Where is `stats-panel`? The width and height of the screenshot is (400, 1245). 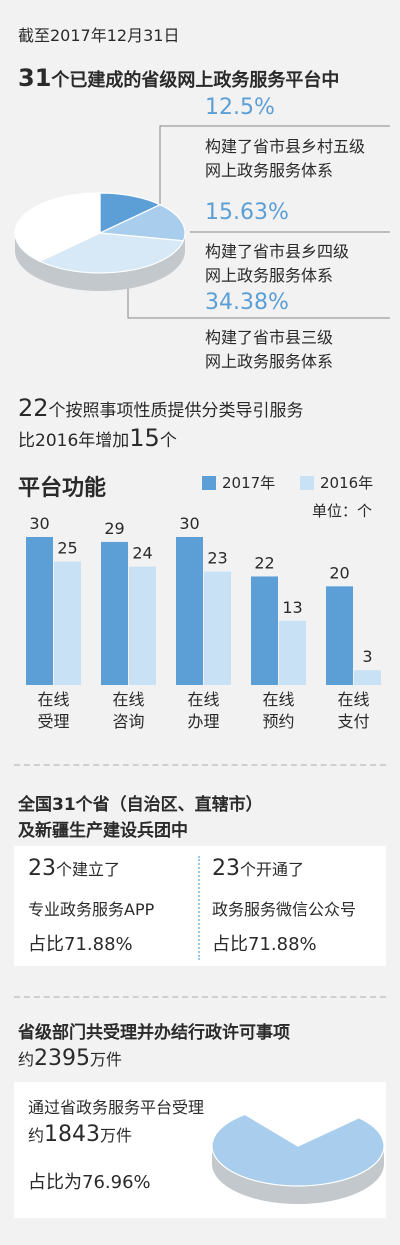 stats-panel is located at coordinates (200, 906).